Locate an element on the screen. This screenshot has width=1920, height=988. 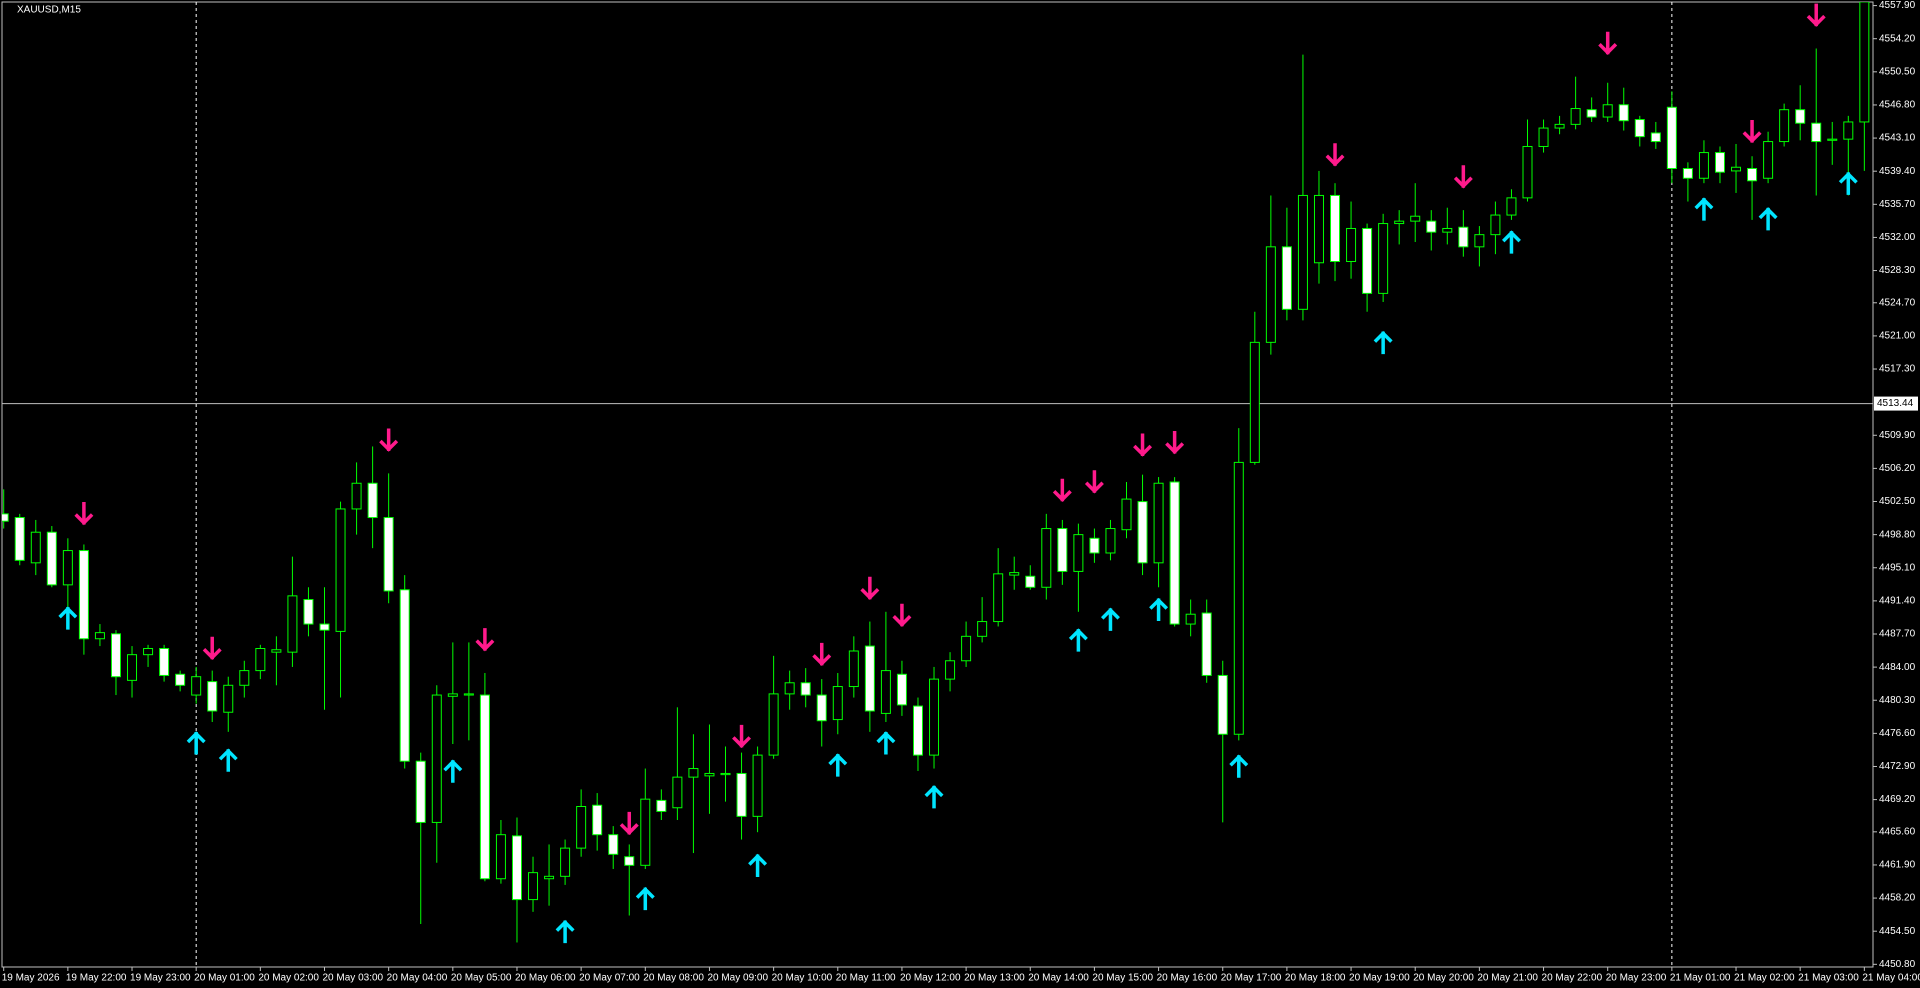
x-tick-label: 21 May 04:00 is located at coordinates (1891, 978).